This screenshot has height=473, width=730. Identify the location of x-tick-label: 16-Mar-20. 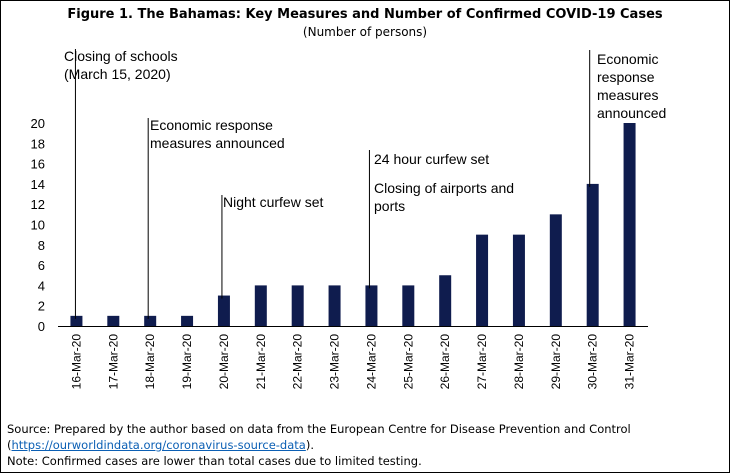
(76, 362).